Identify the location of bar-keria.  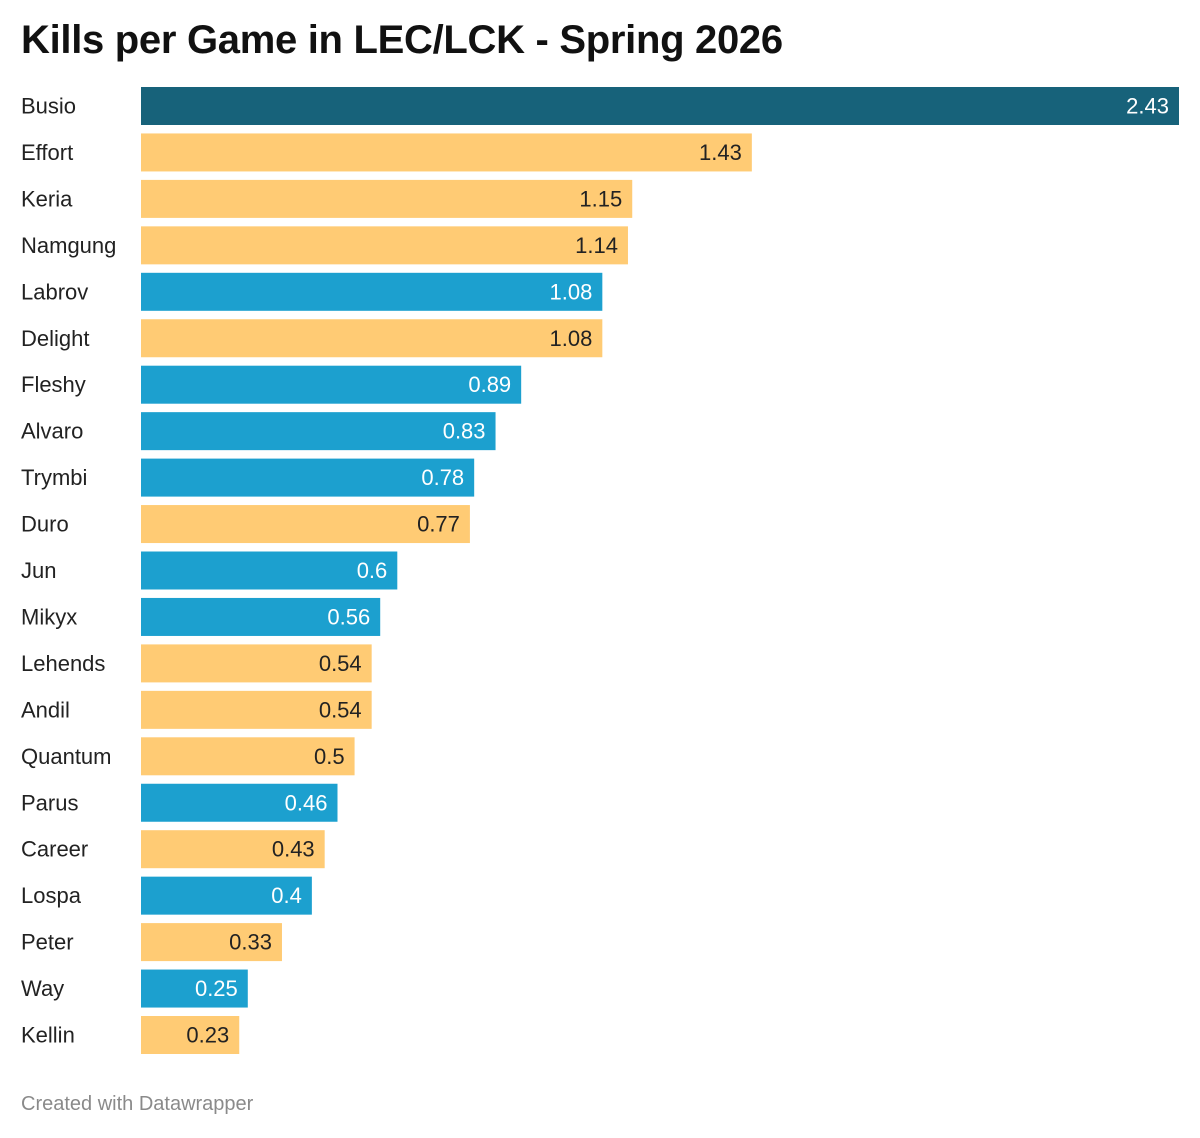
(387, 198).